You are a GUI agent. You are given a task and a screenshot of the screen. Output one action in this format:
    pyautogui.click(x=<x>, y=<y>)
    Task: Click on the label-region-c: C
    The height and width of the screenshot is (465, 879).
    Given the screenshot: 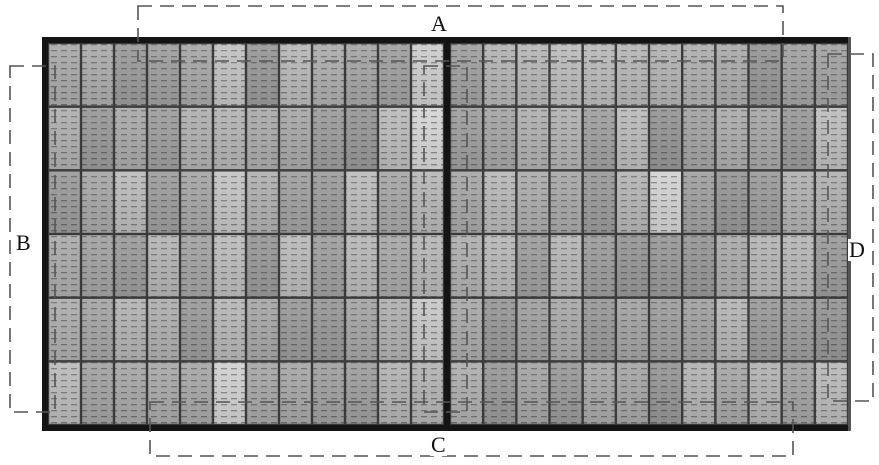 What is the action you would take?
    pyautogui.click(x=438, y=444)
    